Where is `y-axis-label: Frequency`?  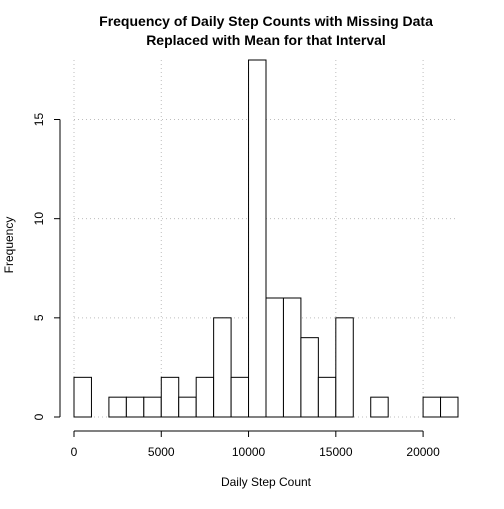
y-axis-label: Frequency is located at coordinates (9, 245).